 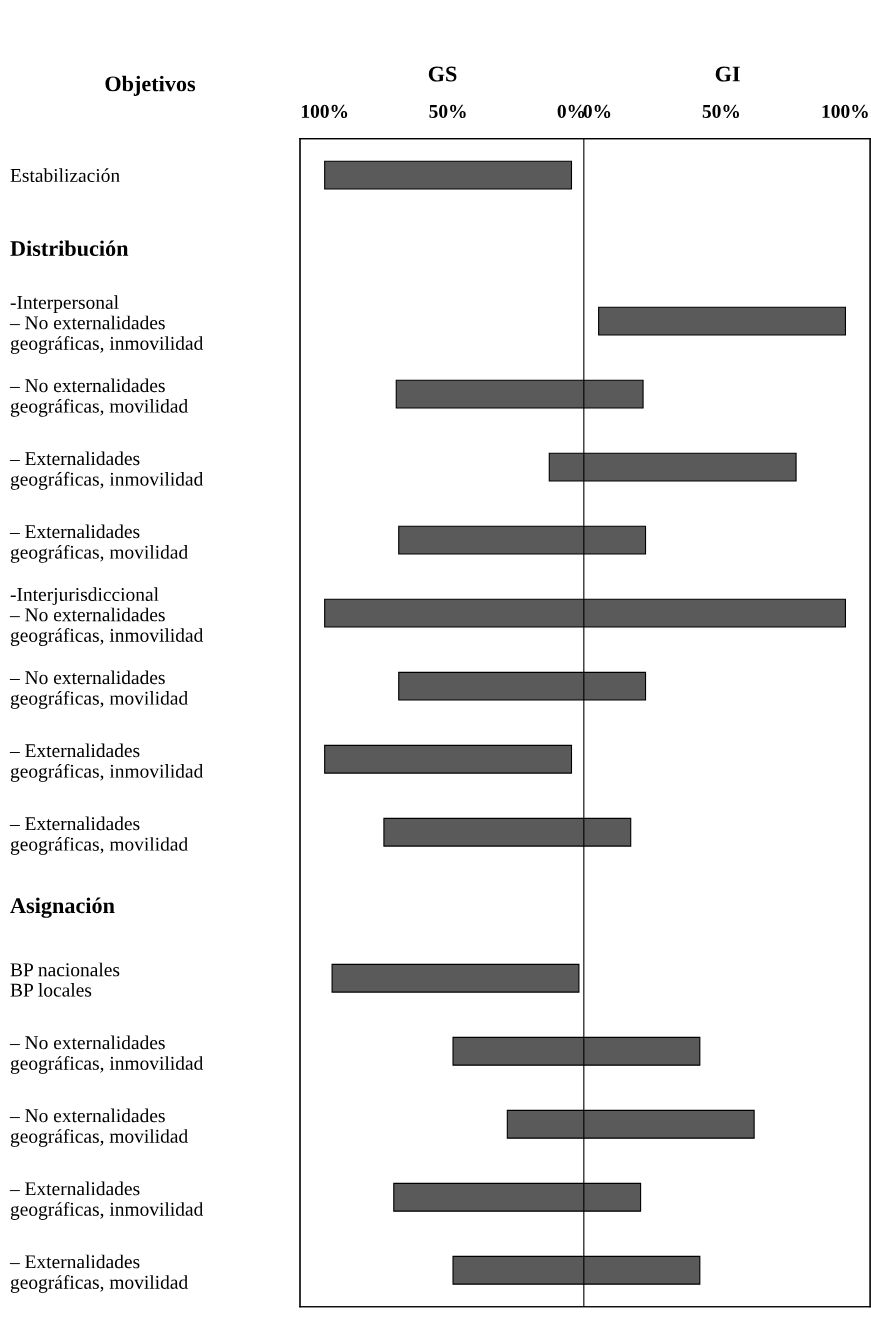 What do you see at coordinates (106, 324) in the screenshot?
I see `y-tick-label: -Interpersonal – No externalidades geográficas, inmovilidad` at bounding box center [106, 324].